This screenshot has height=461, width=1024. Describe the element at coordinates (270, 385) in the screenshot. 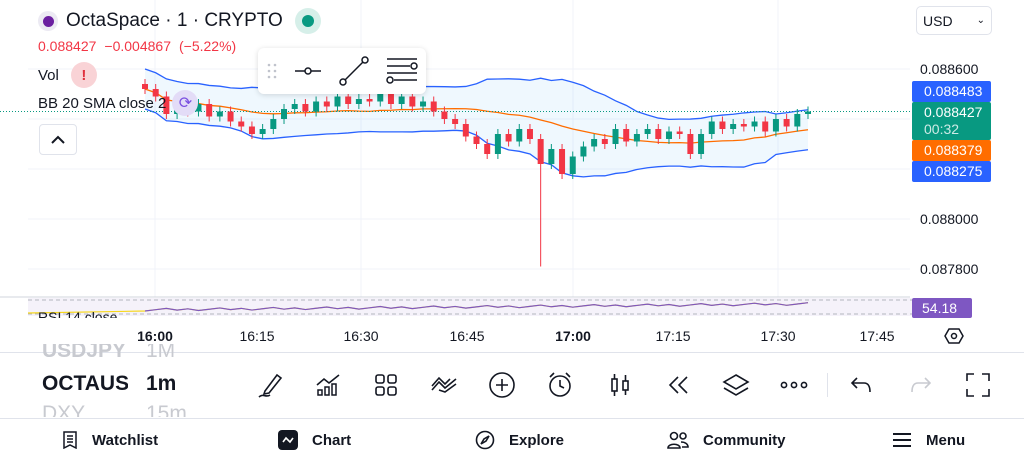

I see `drawing-tools-pencil-icon` at that location.